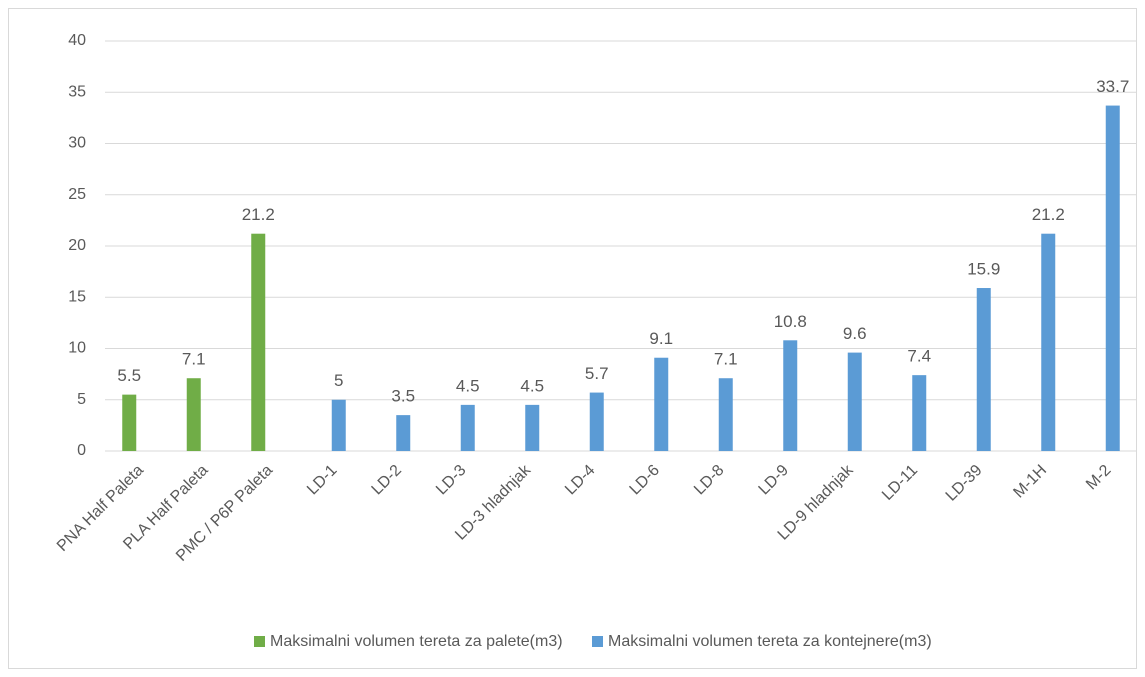  Describe the element at coordinates (129, 375) in the screenshot. I see `data-label: 5.5` at that location.